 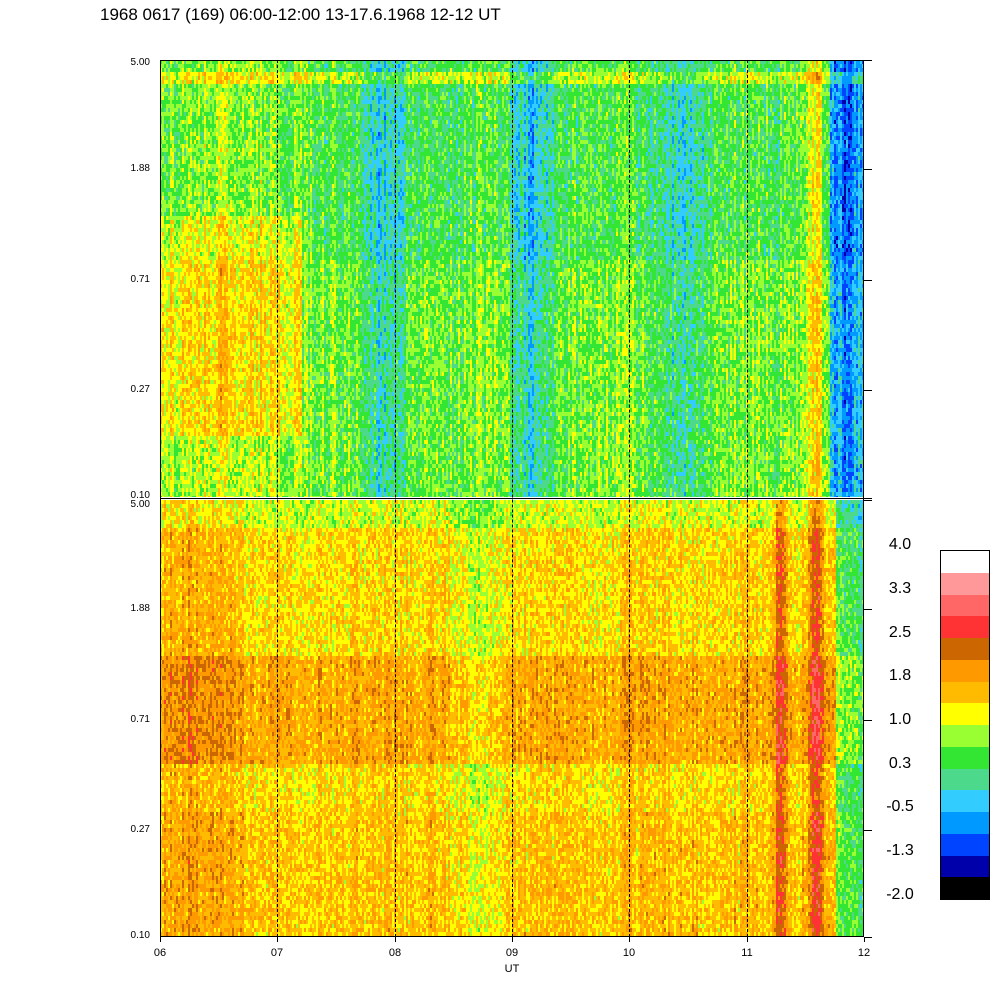 I want to click on x-tick-label: 11, so click(x=747, y=953).